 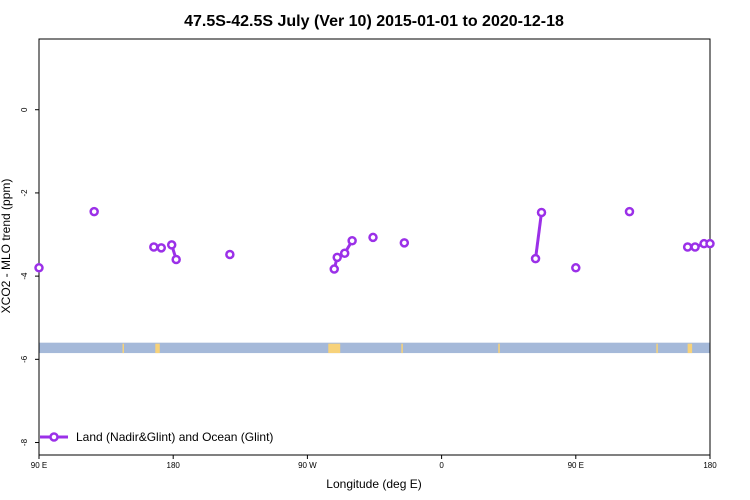 I want to click on y-tick-label: -2, so click(x=24, y=193).